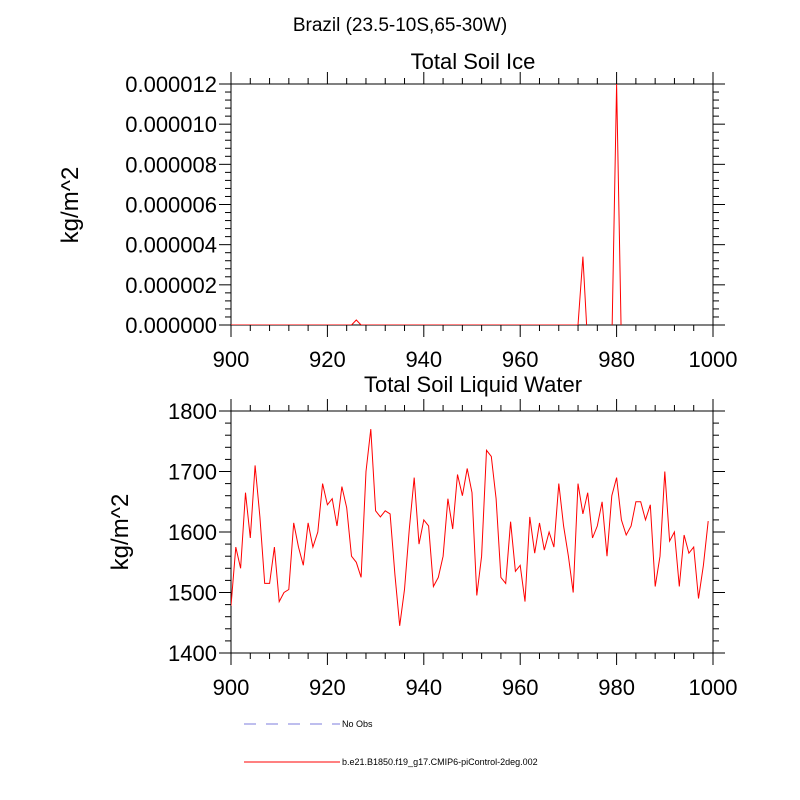  I want to click on liquid-xtick-label: 960, so click(520, 687).